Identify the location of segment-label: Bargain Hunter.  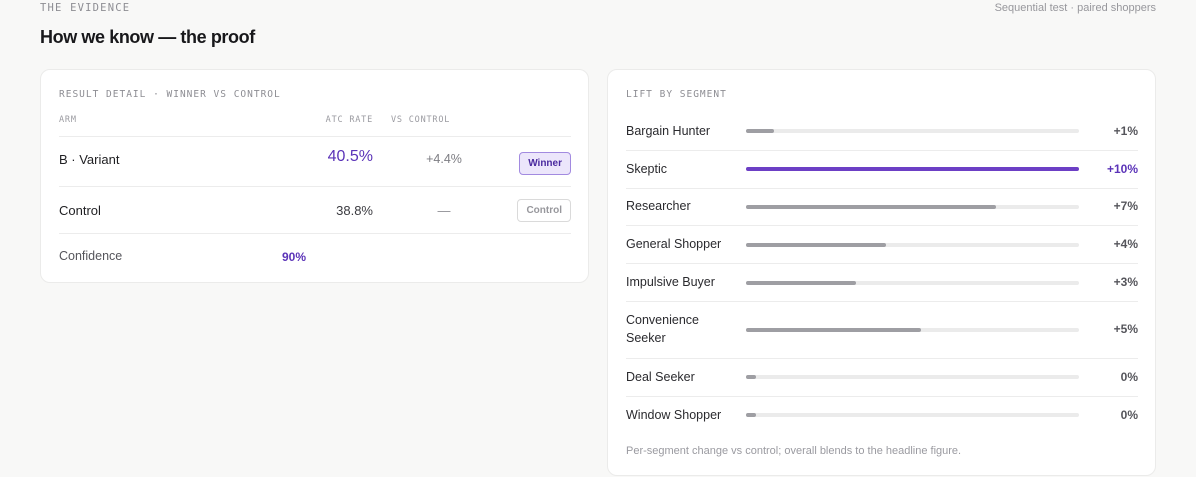
(668, 131).